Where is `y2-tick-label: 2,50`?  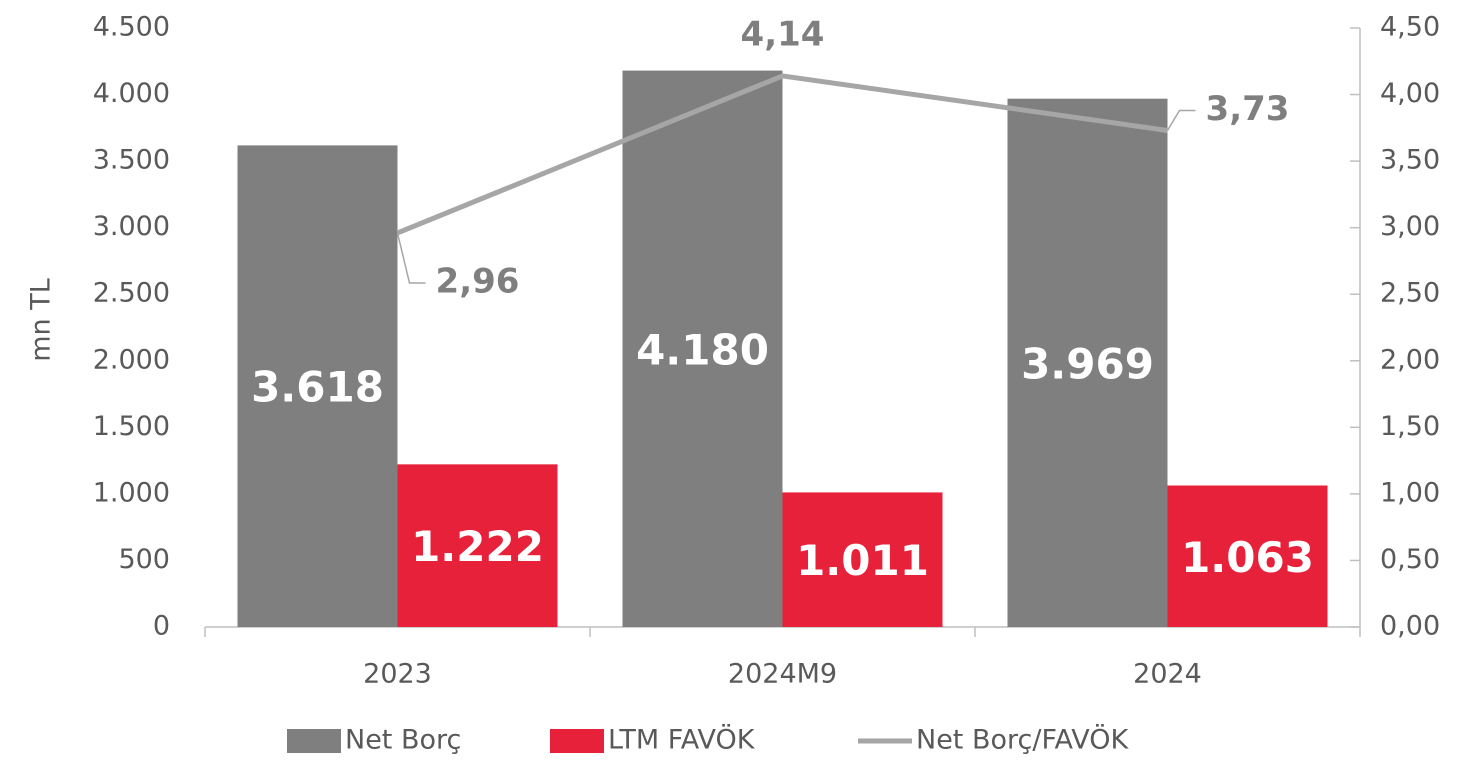 y2-tick-label: 2,50 is located at coordinates (1410, 293).